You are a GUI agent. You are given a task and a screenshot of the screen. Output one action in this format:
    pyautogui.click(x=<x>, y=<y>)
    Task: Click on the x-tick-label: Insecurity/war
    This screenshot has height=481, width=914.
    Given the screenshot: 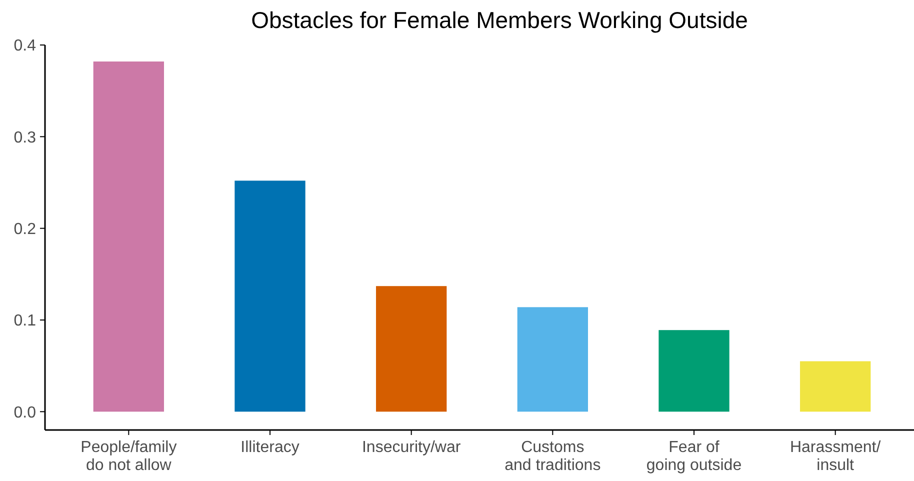 What is the action you would take?
    pyautogui.click(x=412, y=447)
    